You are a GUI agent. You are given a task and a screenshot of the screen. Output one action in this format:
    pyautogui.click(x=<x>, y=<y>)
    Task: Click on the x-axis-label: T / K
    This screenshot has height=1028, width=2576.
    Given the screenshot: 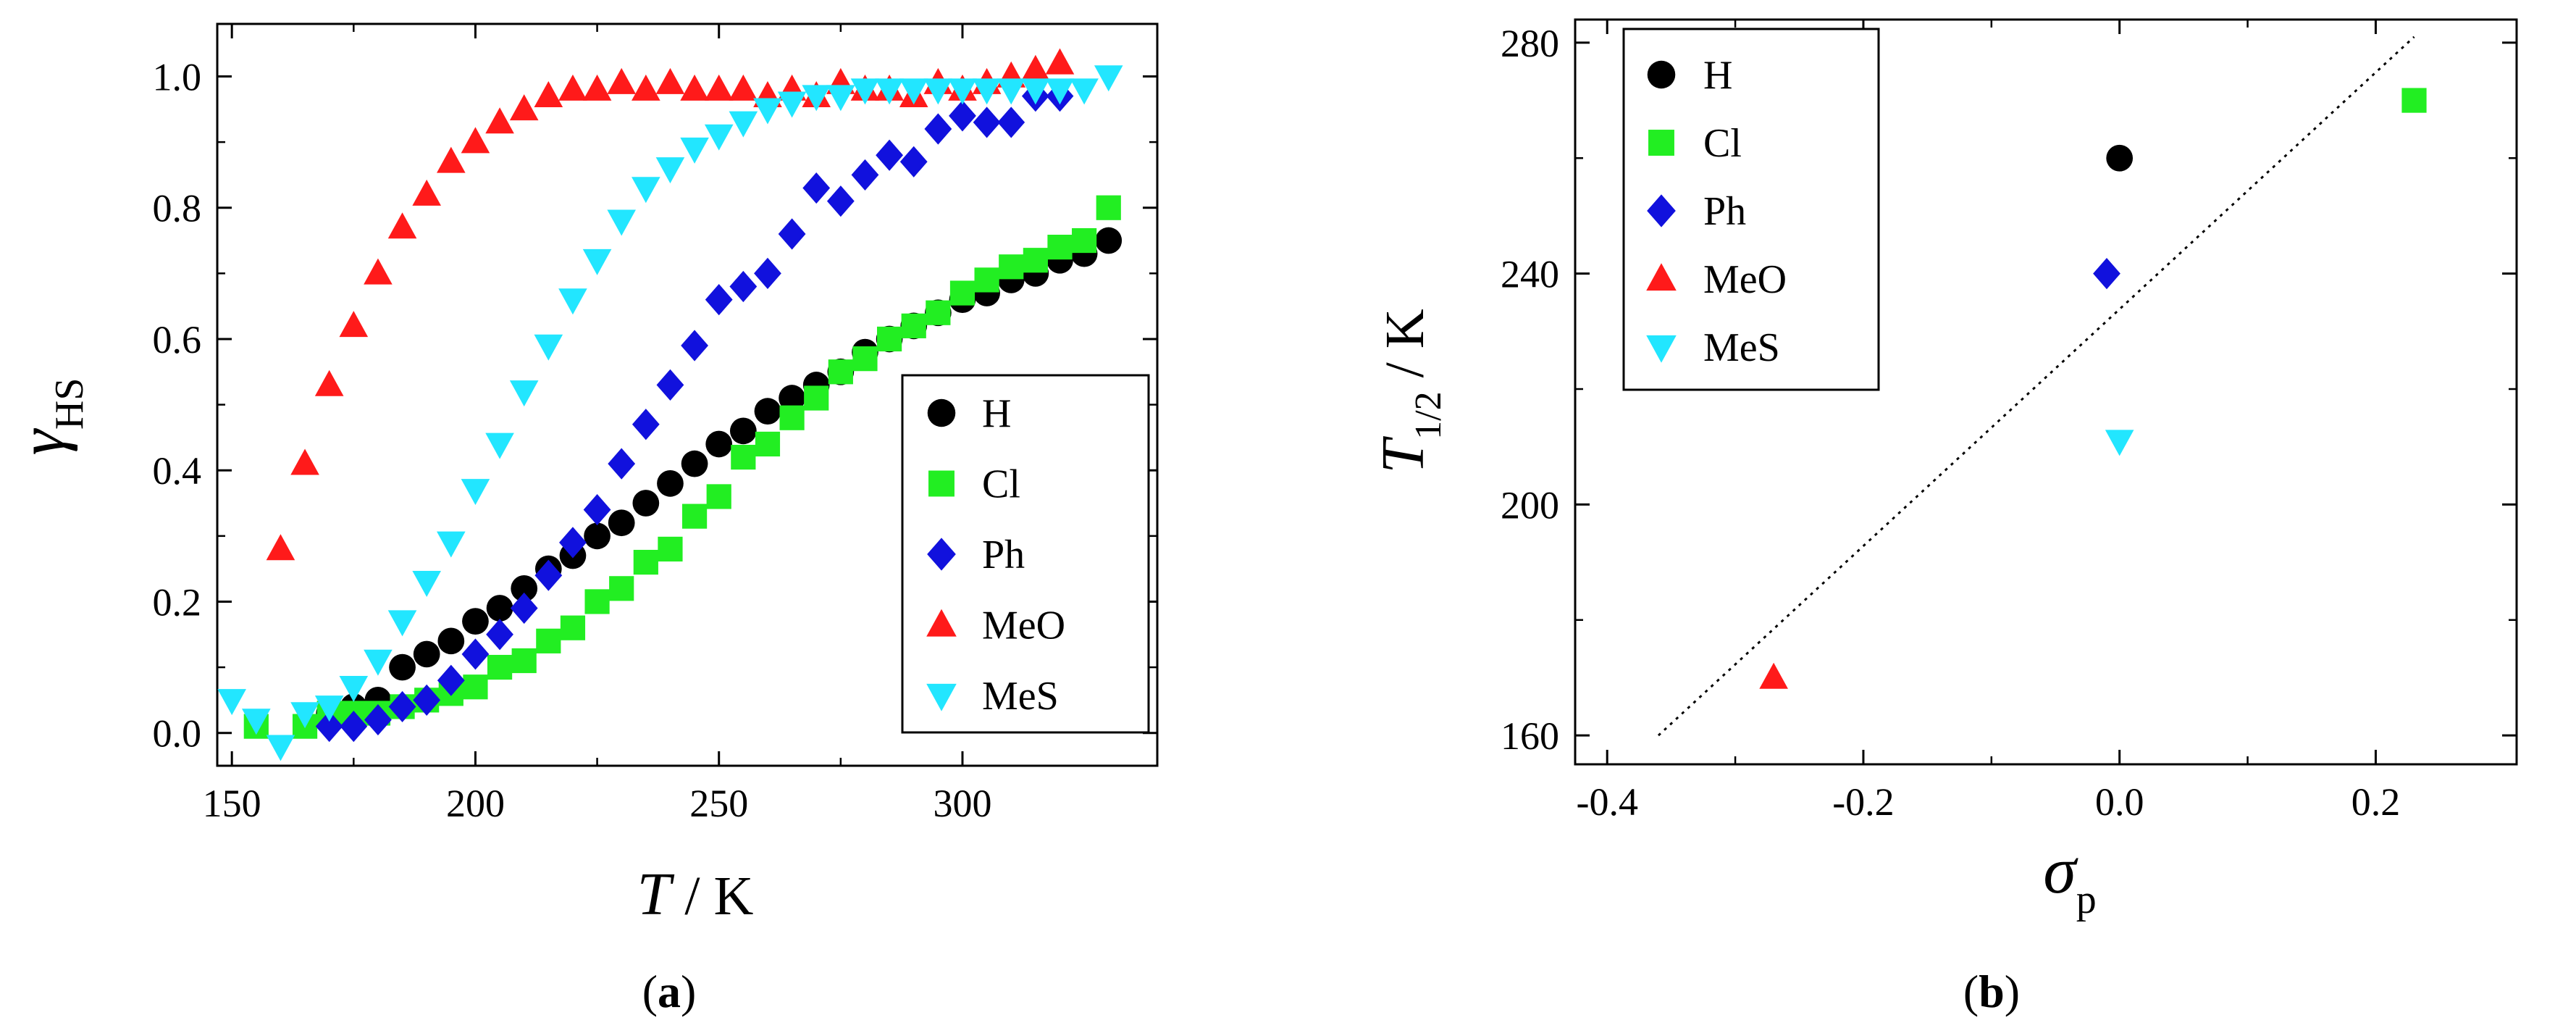 What is the action you would take?
    pyautogui.click(x=695, y=895)
    